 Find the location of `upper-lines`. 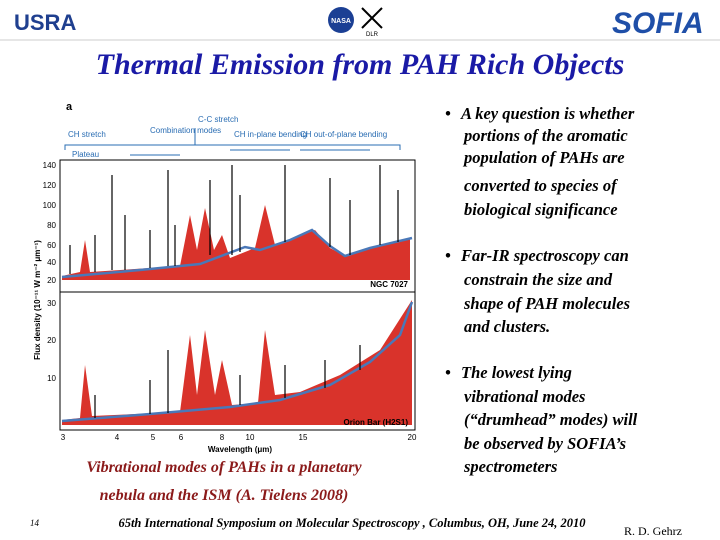

upper-lines is located at coordinates (234, 219).